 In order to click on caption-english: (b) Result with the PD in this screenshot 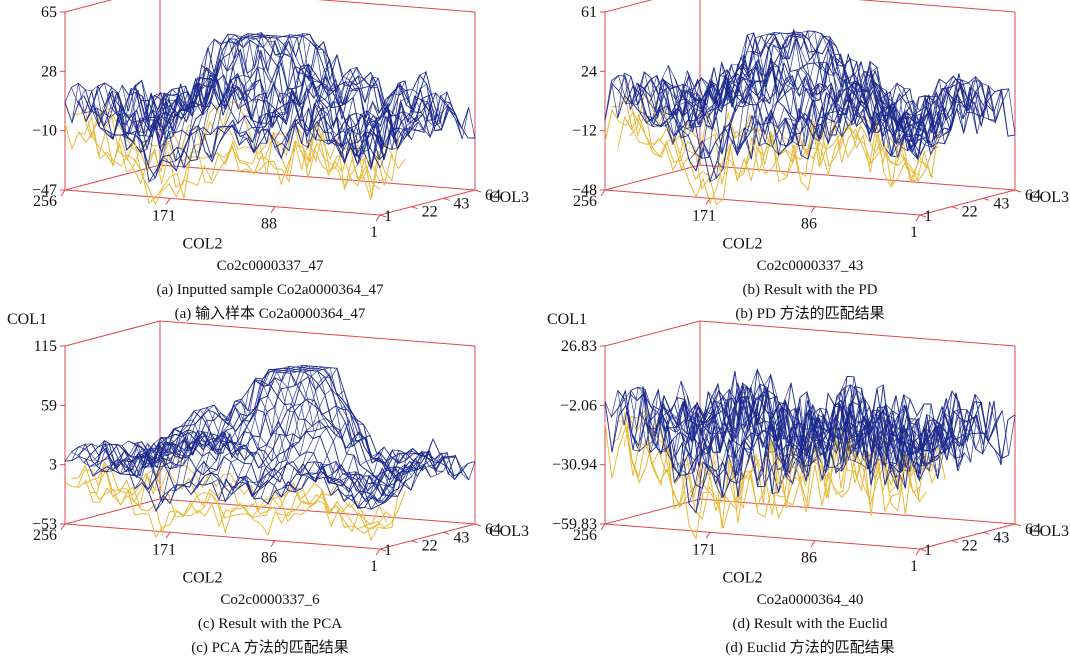, I will do `click(810, 290)`.